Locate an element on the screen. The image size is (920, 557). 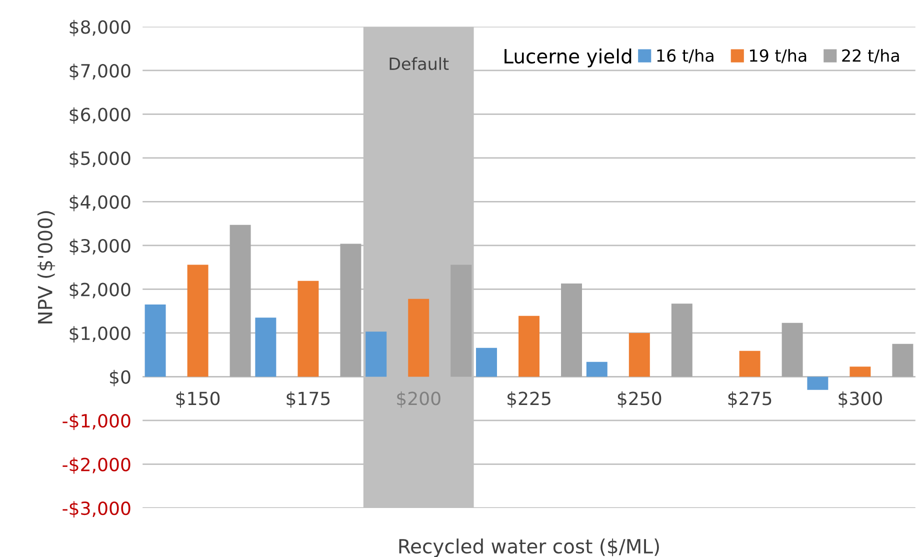
y-tick-label: $2,000 is located at coordinates (100, 290).